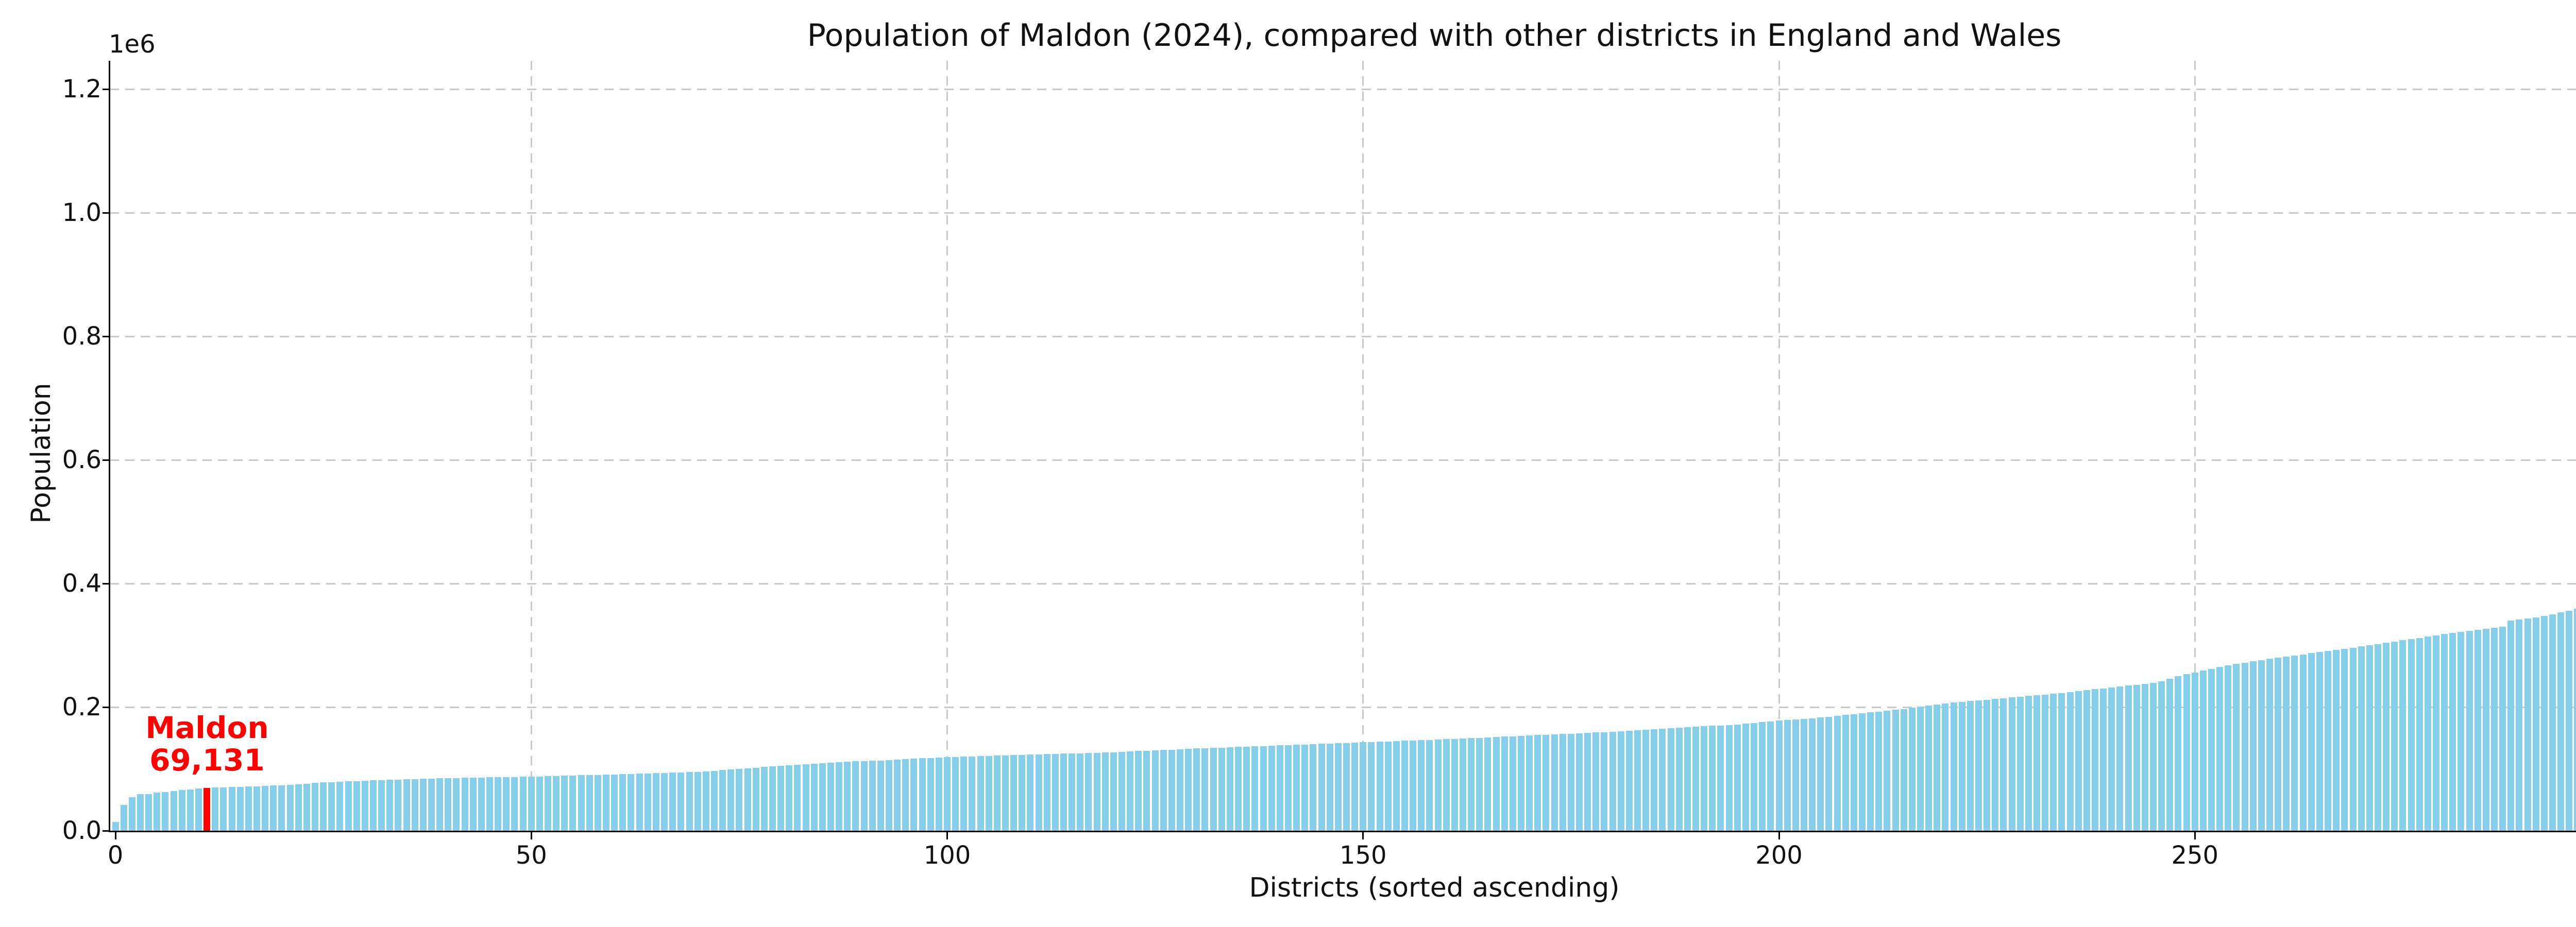 Image resolution: width=2576 pixels, height=927 pixels. I want to click on highlighted-bar-maldon, so click(207, 809).